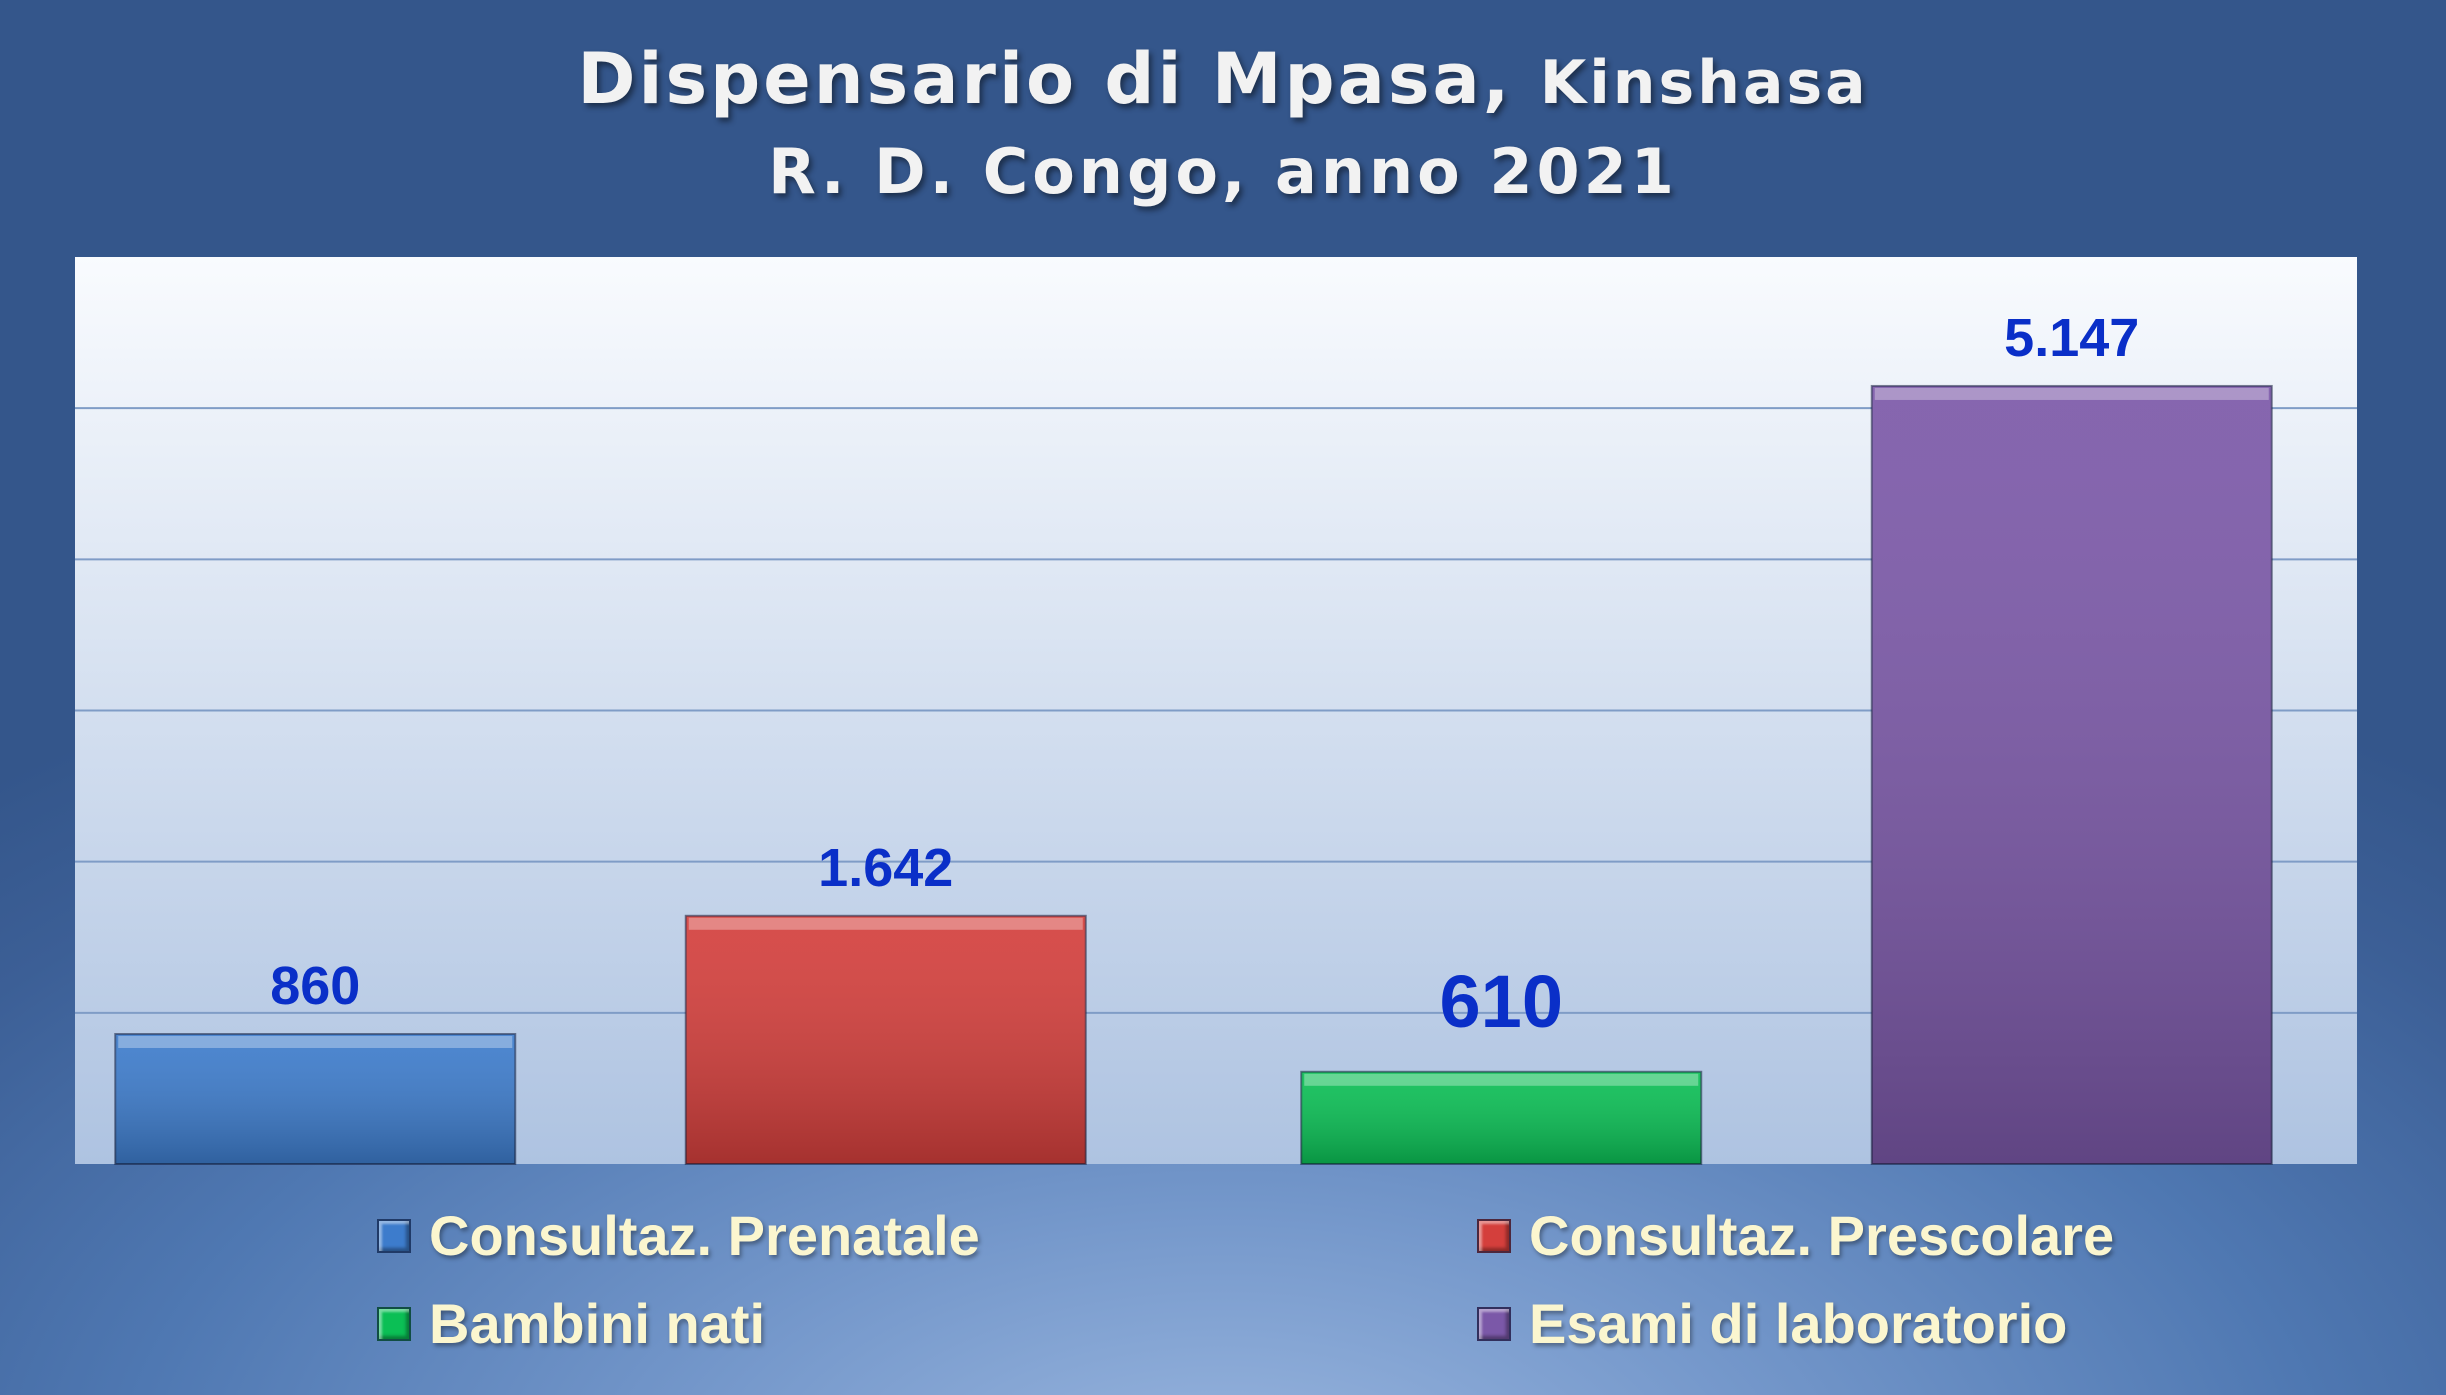 The image size is (2446, 1395). I want to click on legend-item-esami: Esami di laboratorio, so click(1772, 1323).